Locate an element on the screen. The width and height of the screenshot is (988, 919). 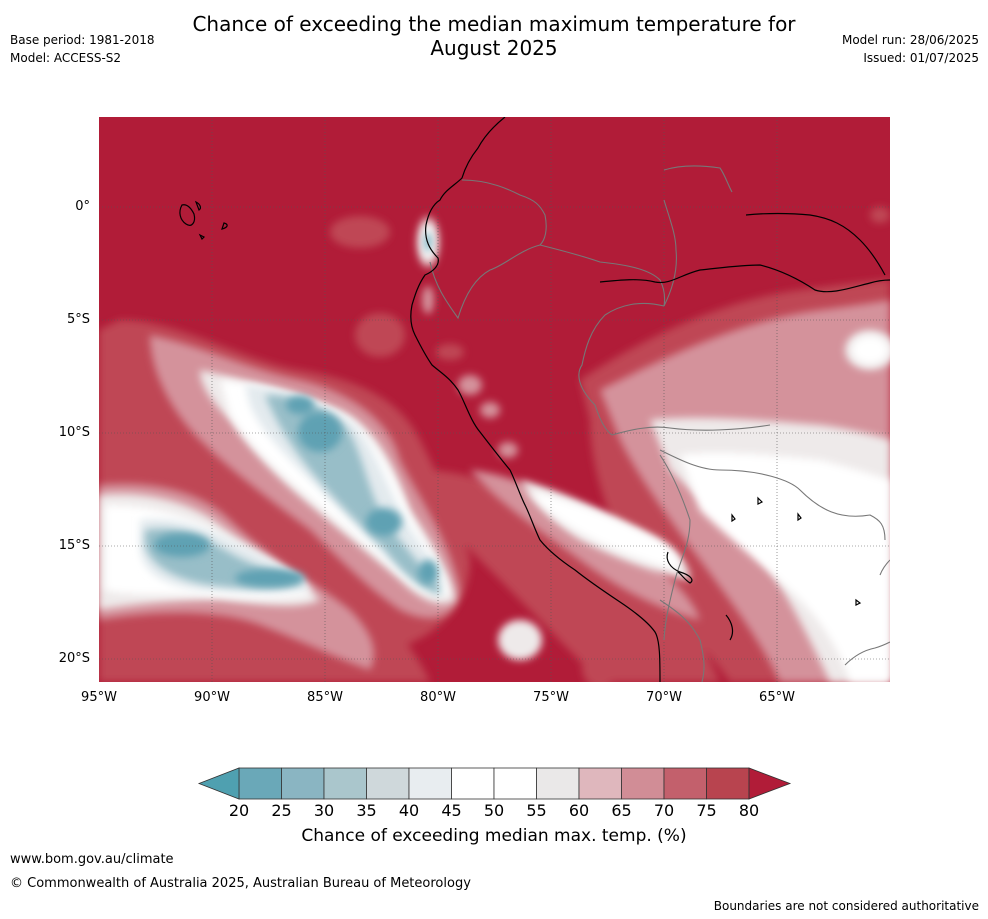
title-line-2: August 2025 is located at coordinates (494, 48).